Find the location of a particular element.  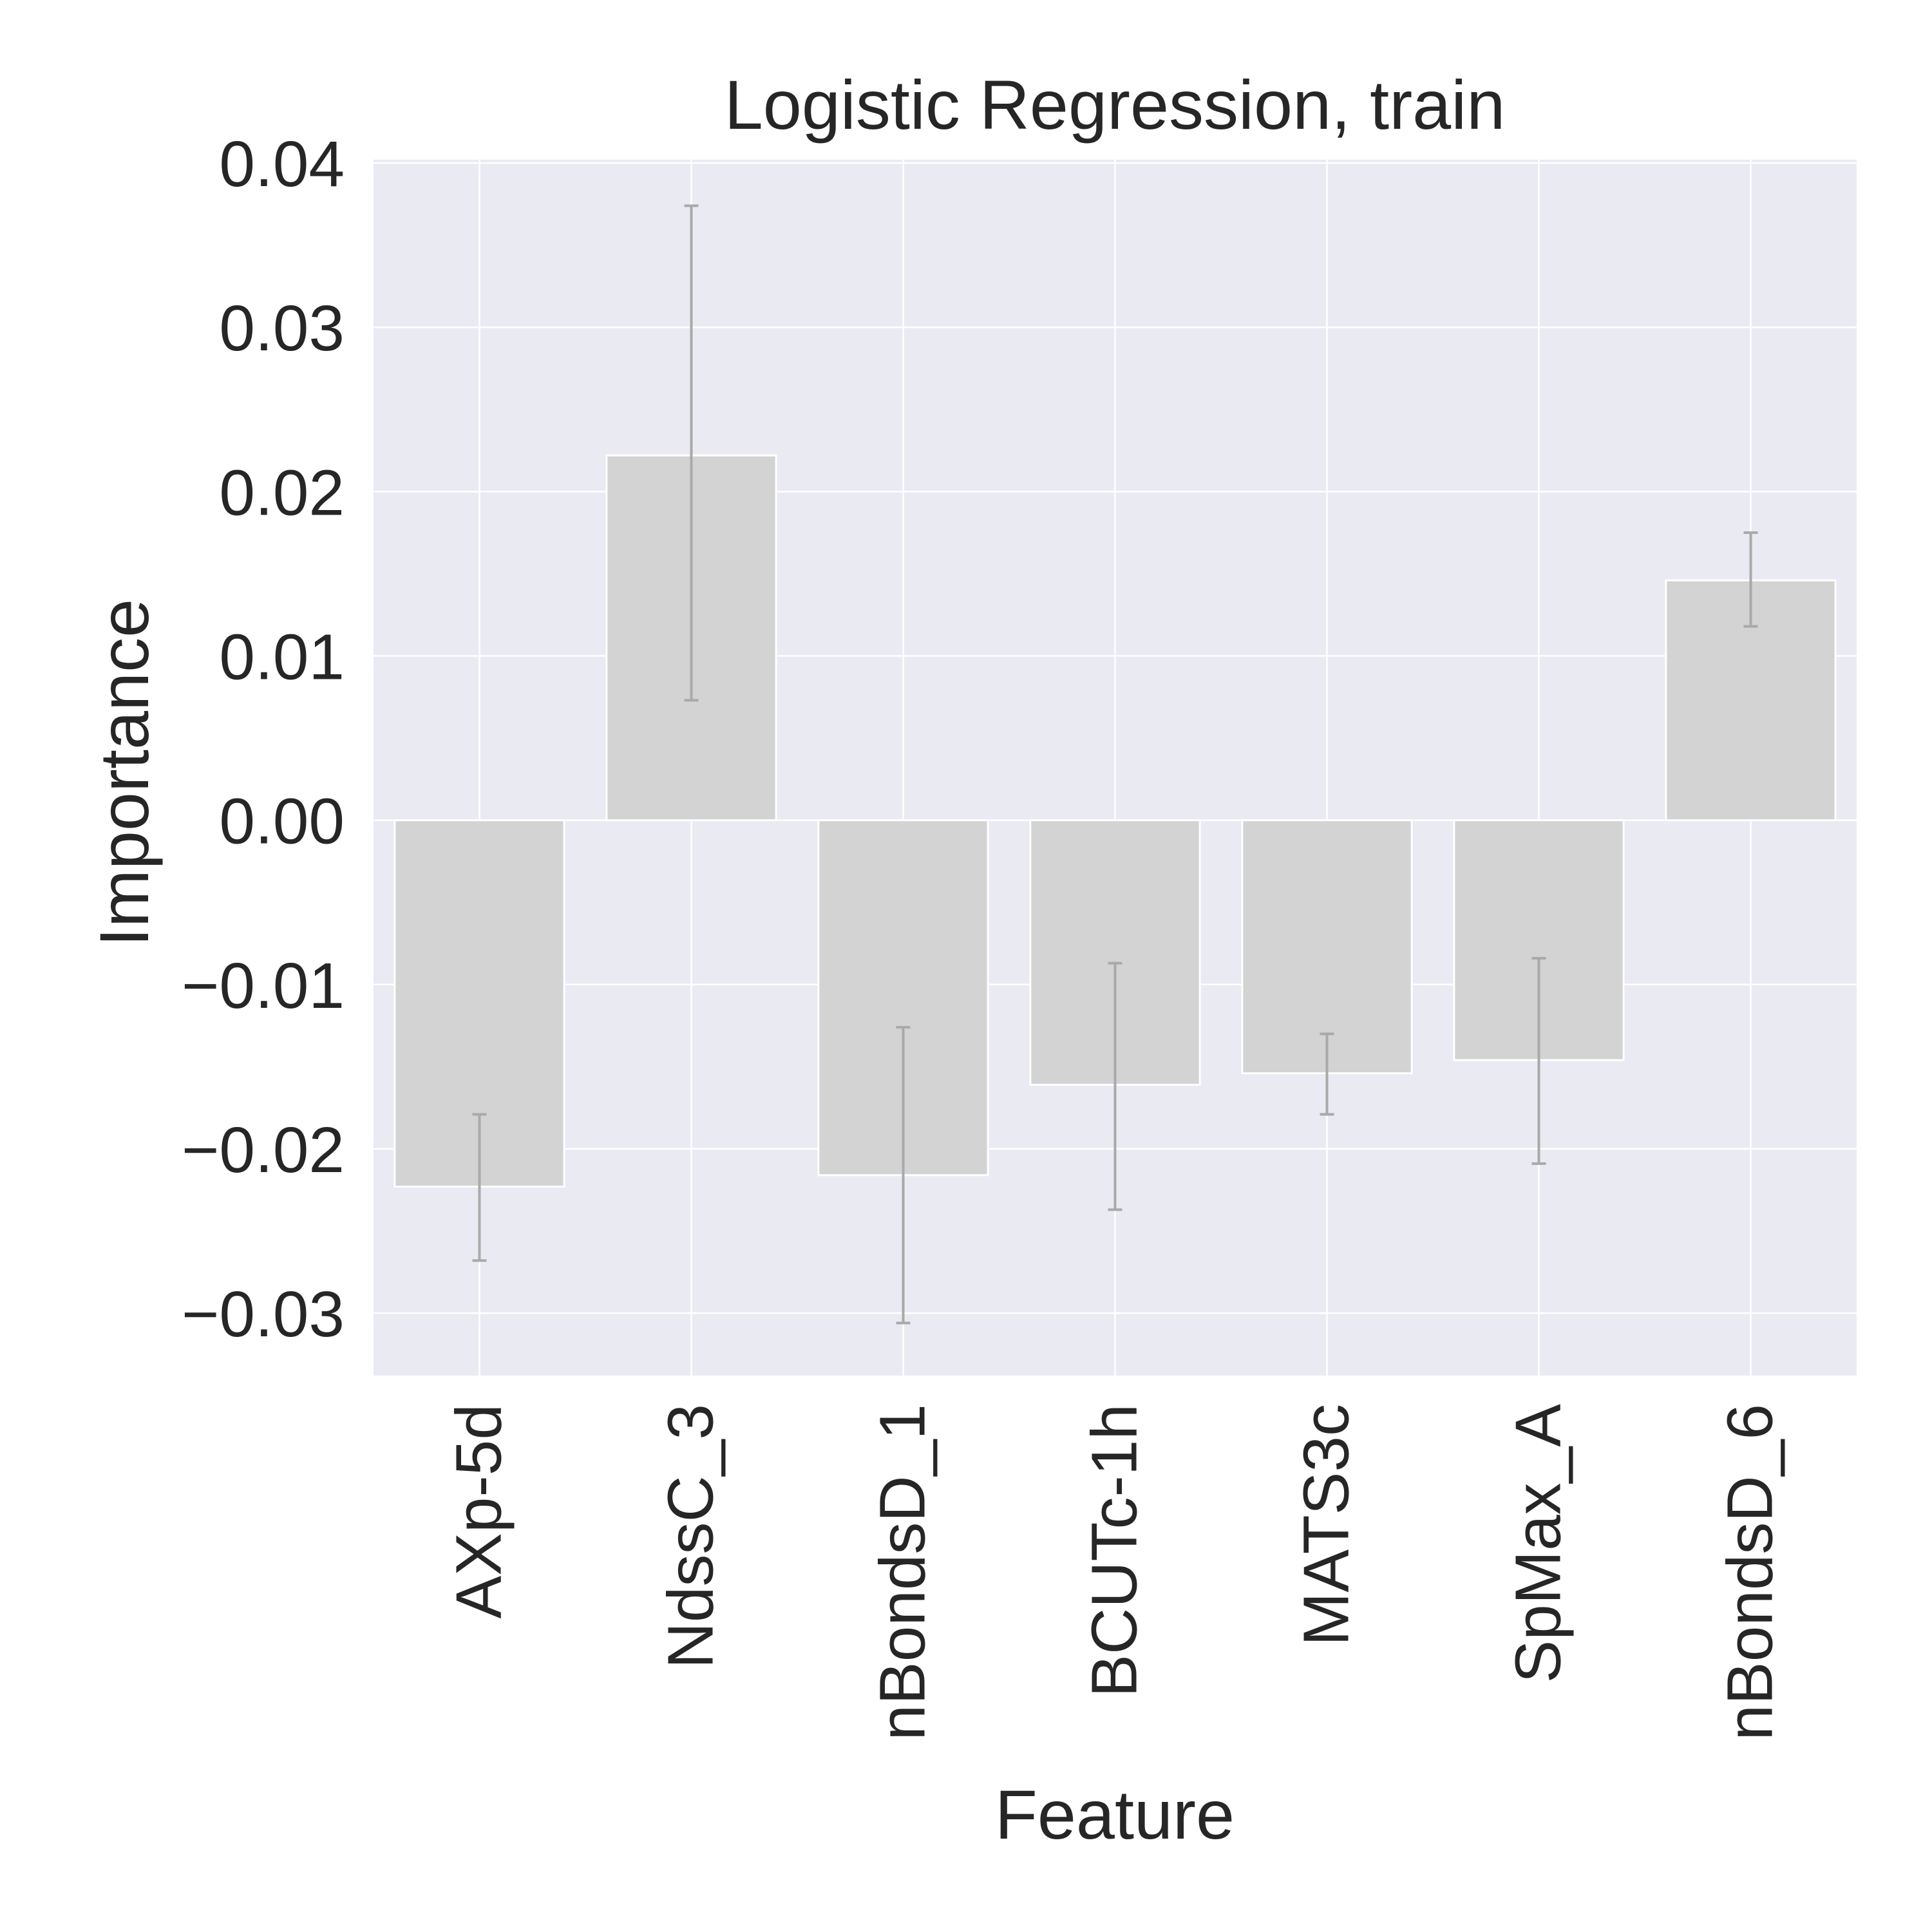

y-axis-label: Importance is located at coordinates (124, 773).